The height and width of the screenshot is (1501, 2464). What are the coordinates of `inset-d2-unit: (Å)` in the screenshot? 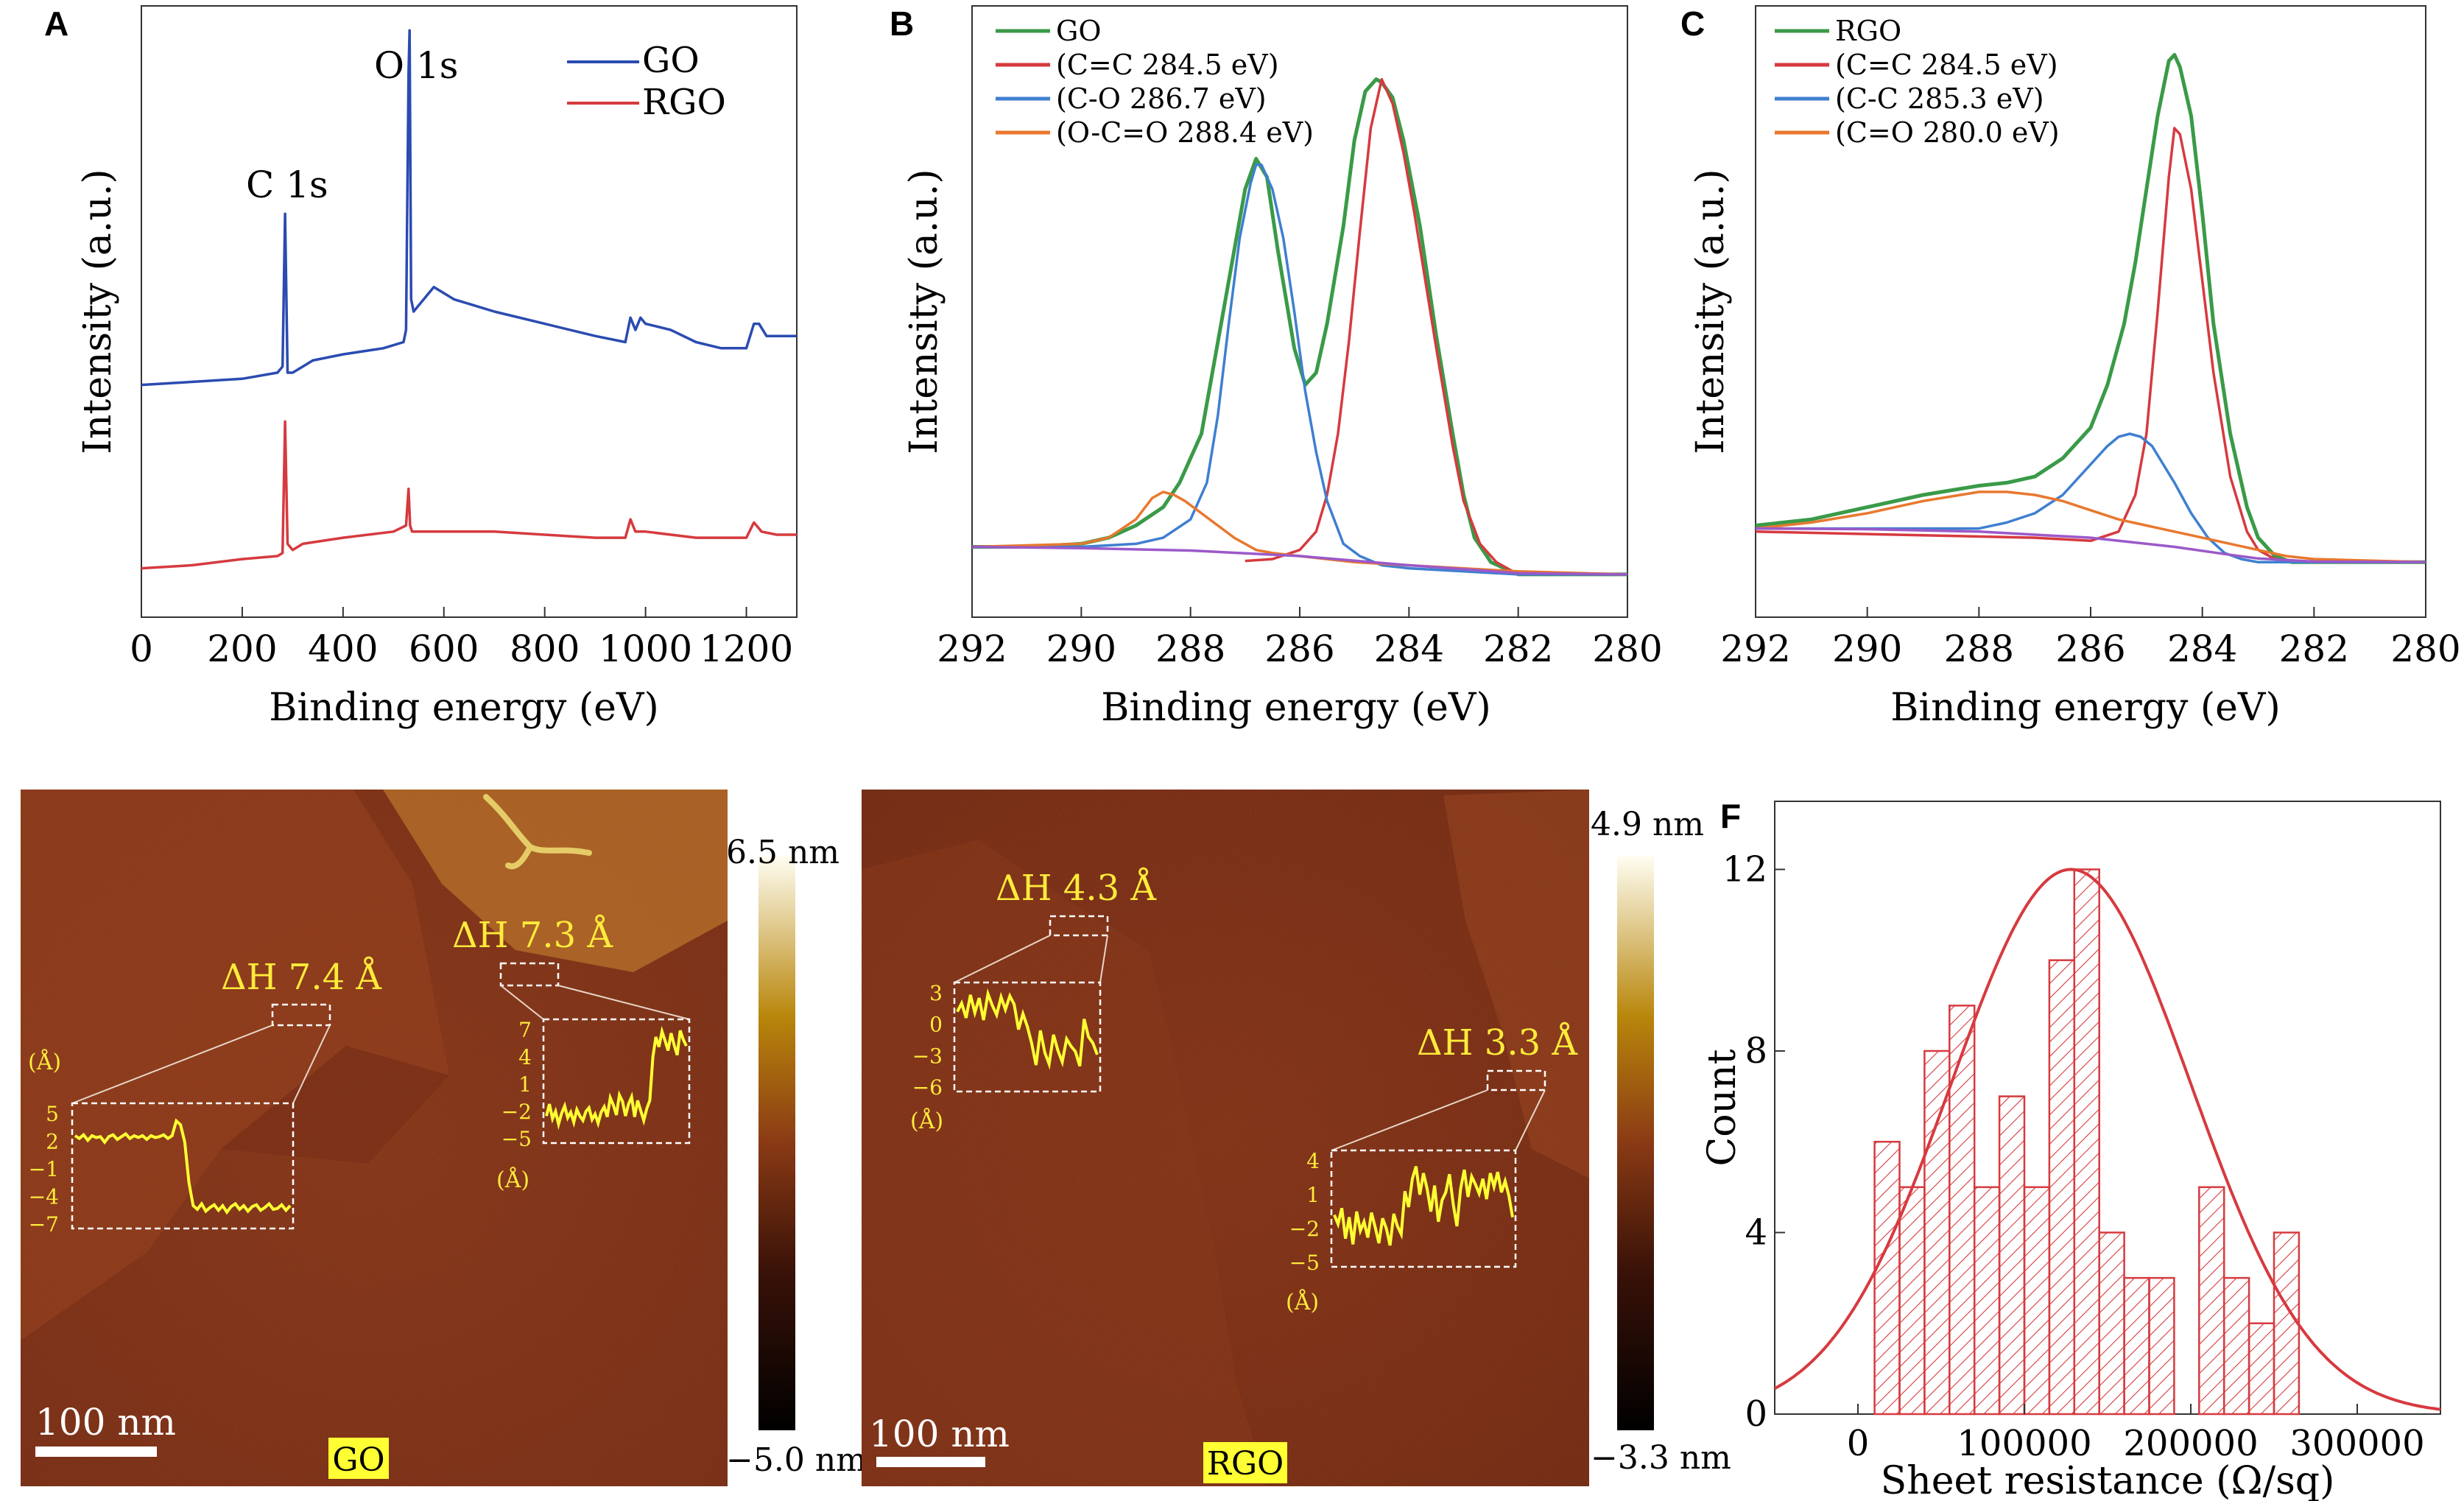 It's located at (512, 1180).